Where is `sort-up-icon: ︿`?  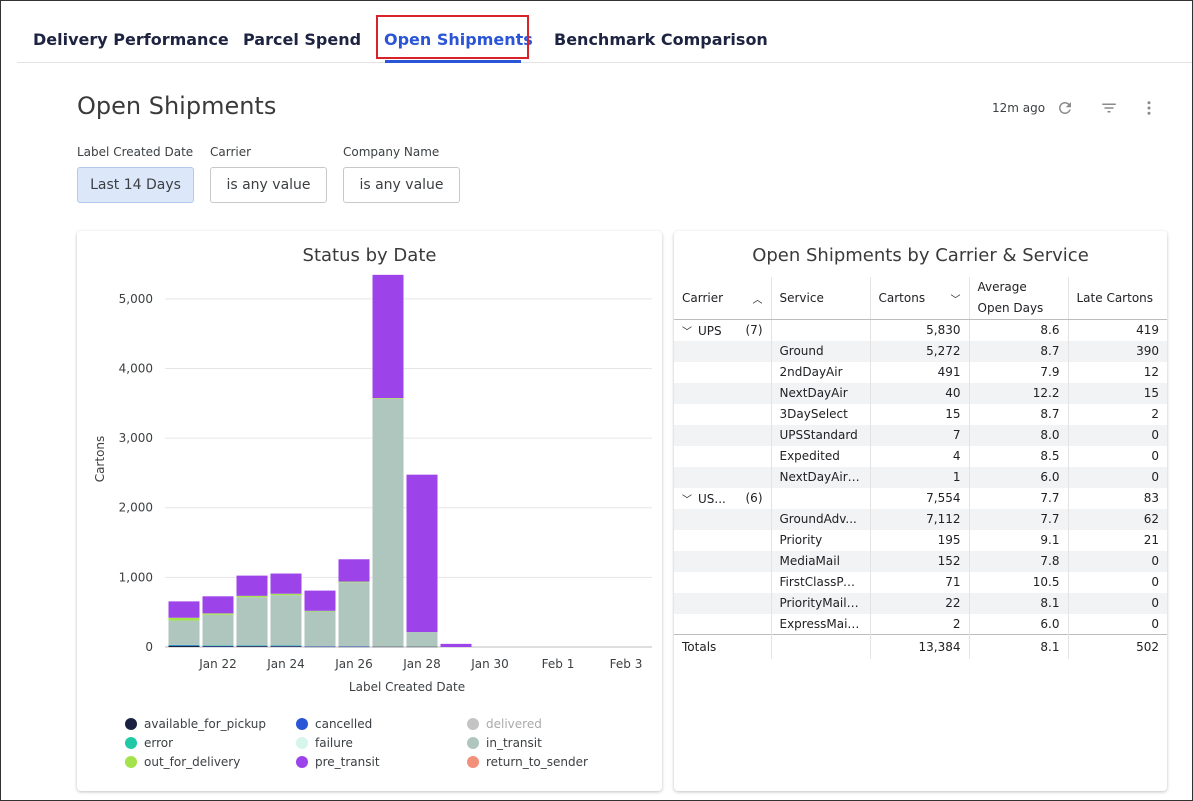
sort-up-icon: ︿ is located at coordinates (757, 300).